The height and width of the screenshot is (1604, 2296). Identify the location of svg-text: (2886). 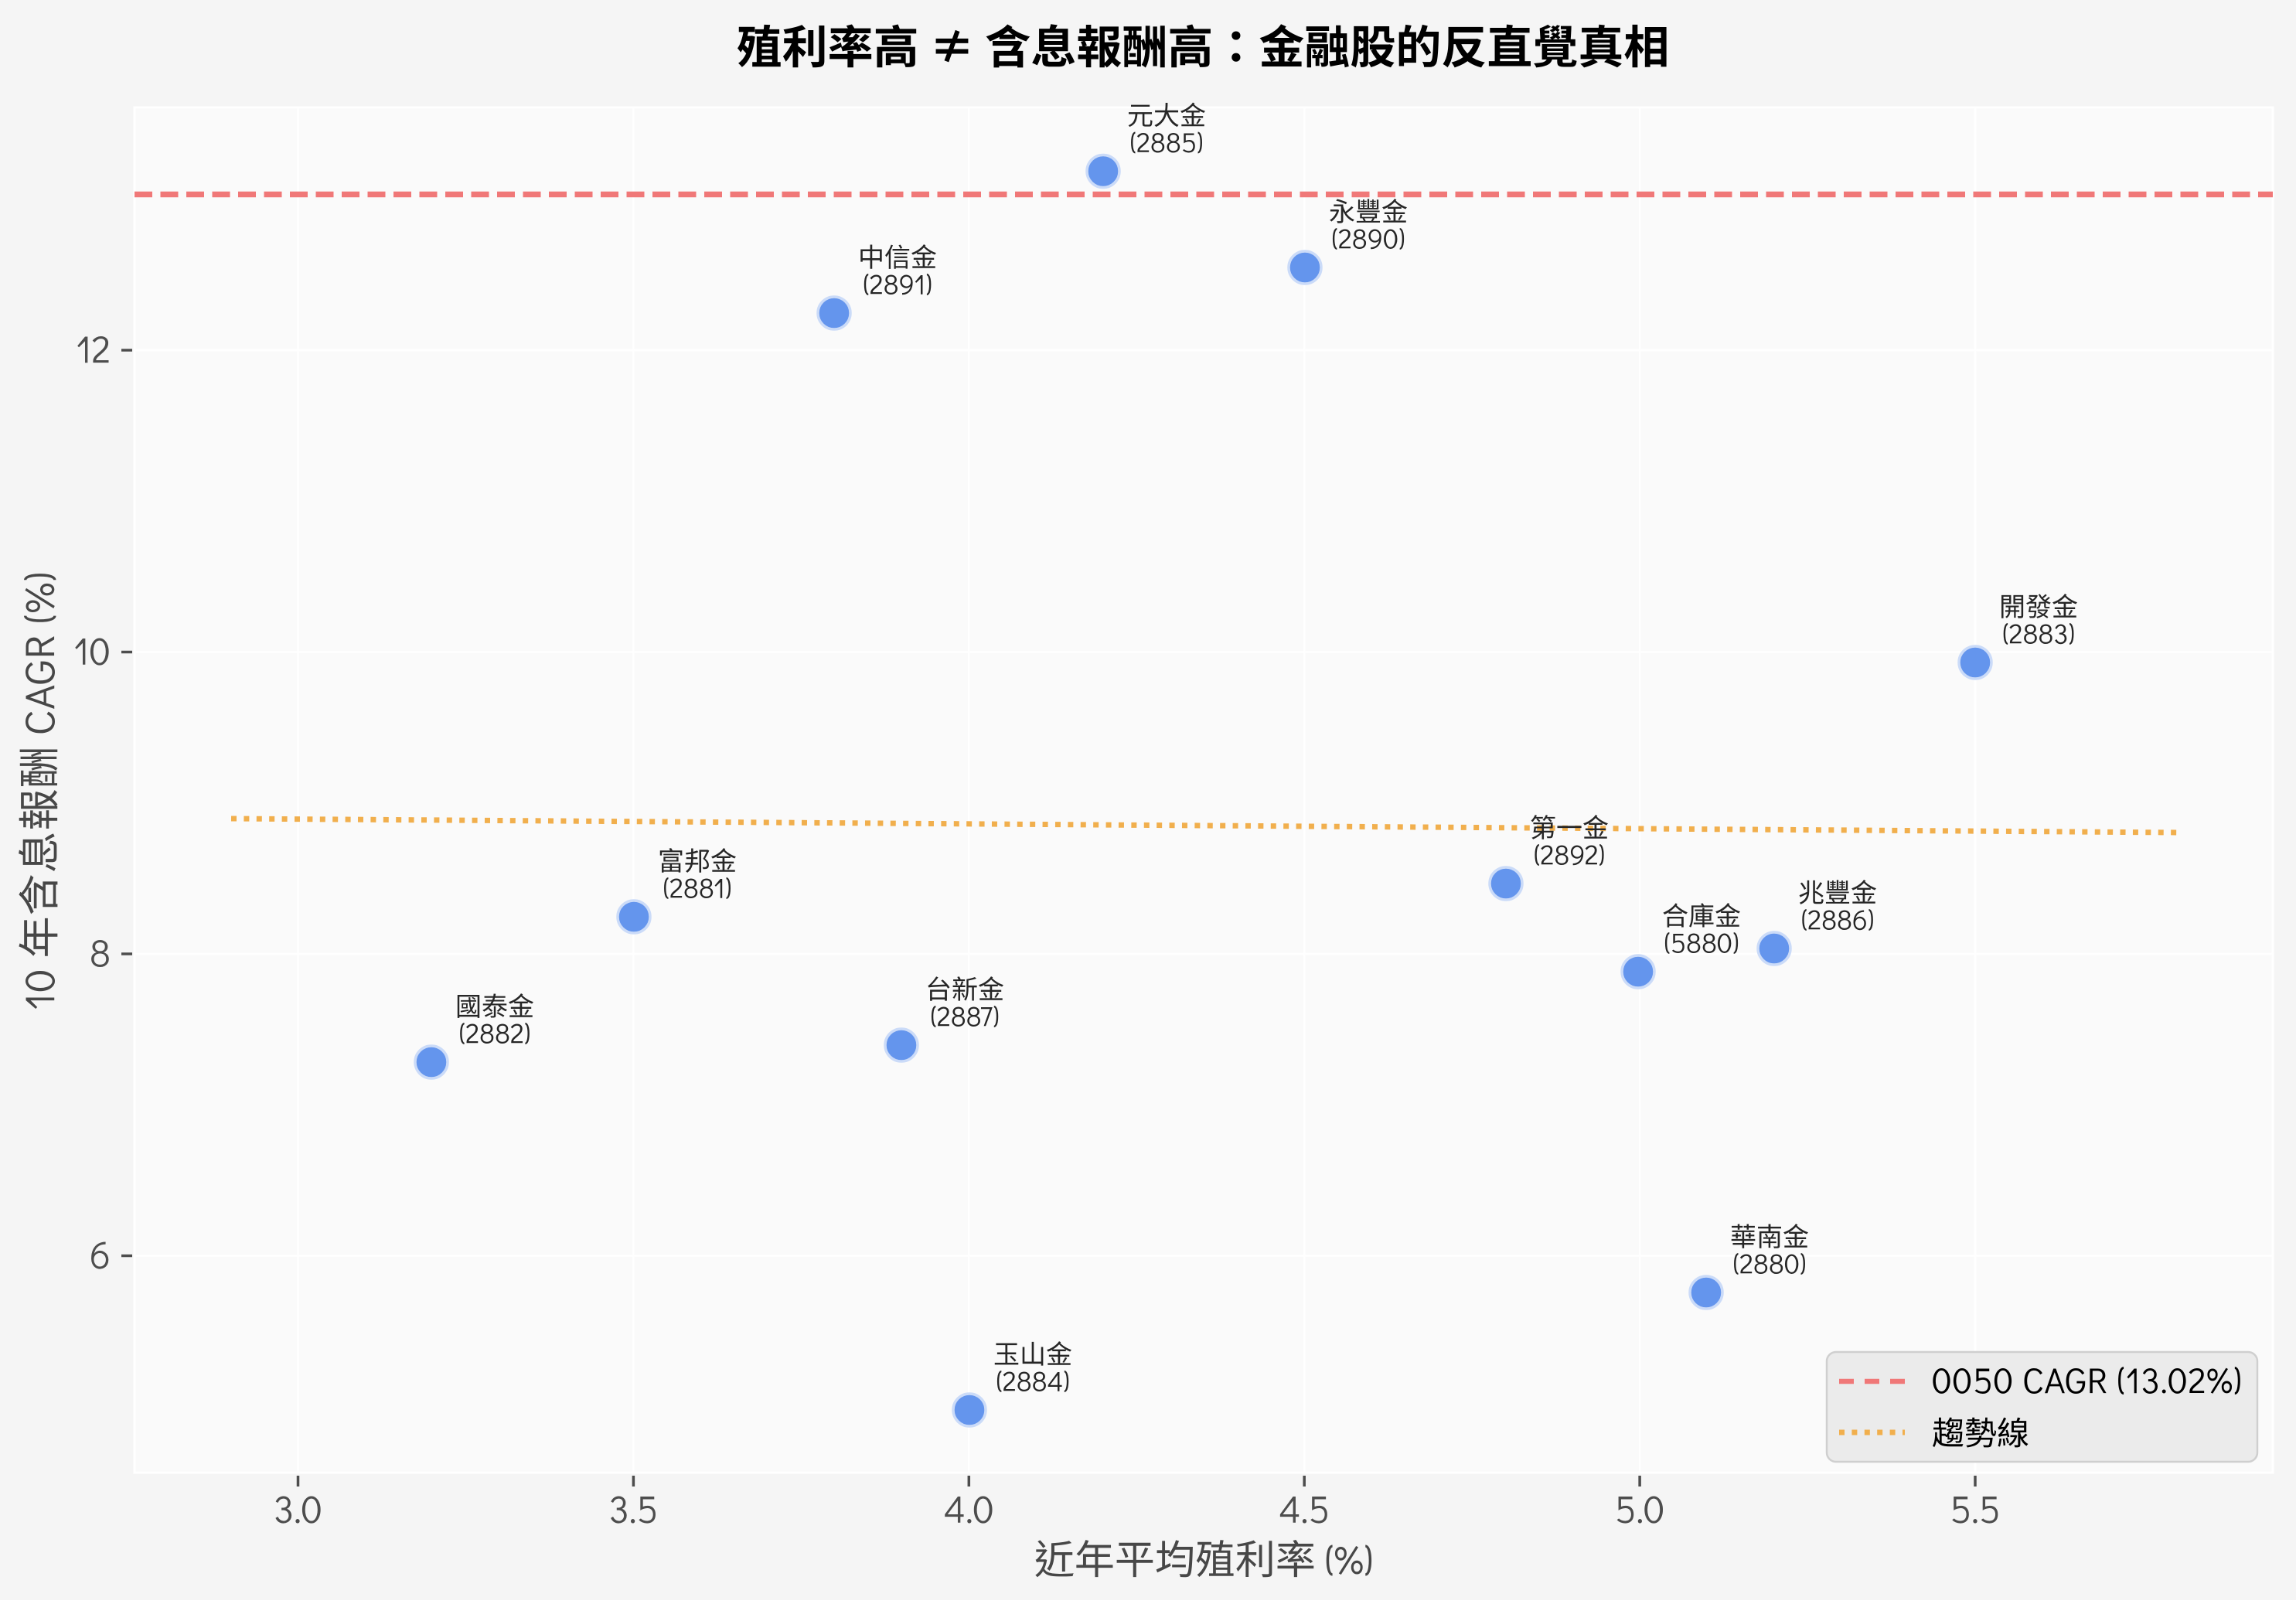
(1838, 919).